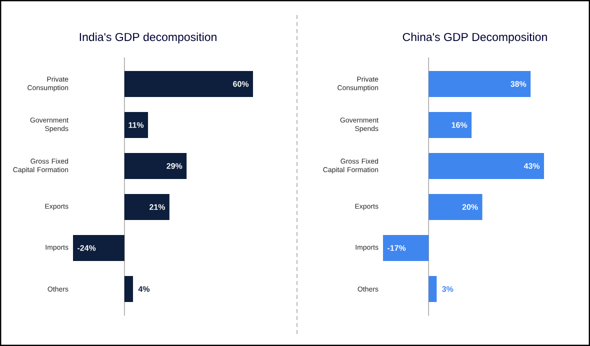  I want to click on chart-title: India's GDP decomposition, so click(148, 38).